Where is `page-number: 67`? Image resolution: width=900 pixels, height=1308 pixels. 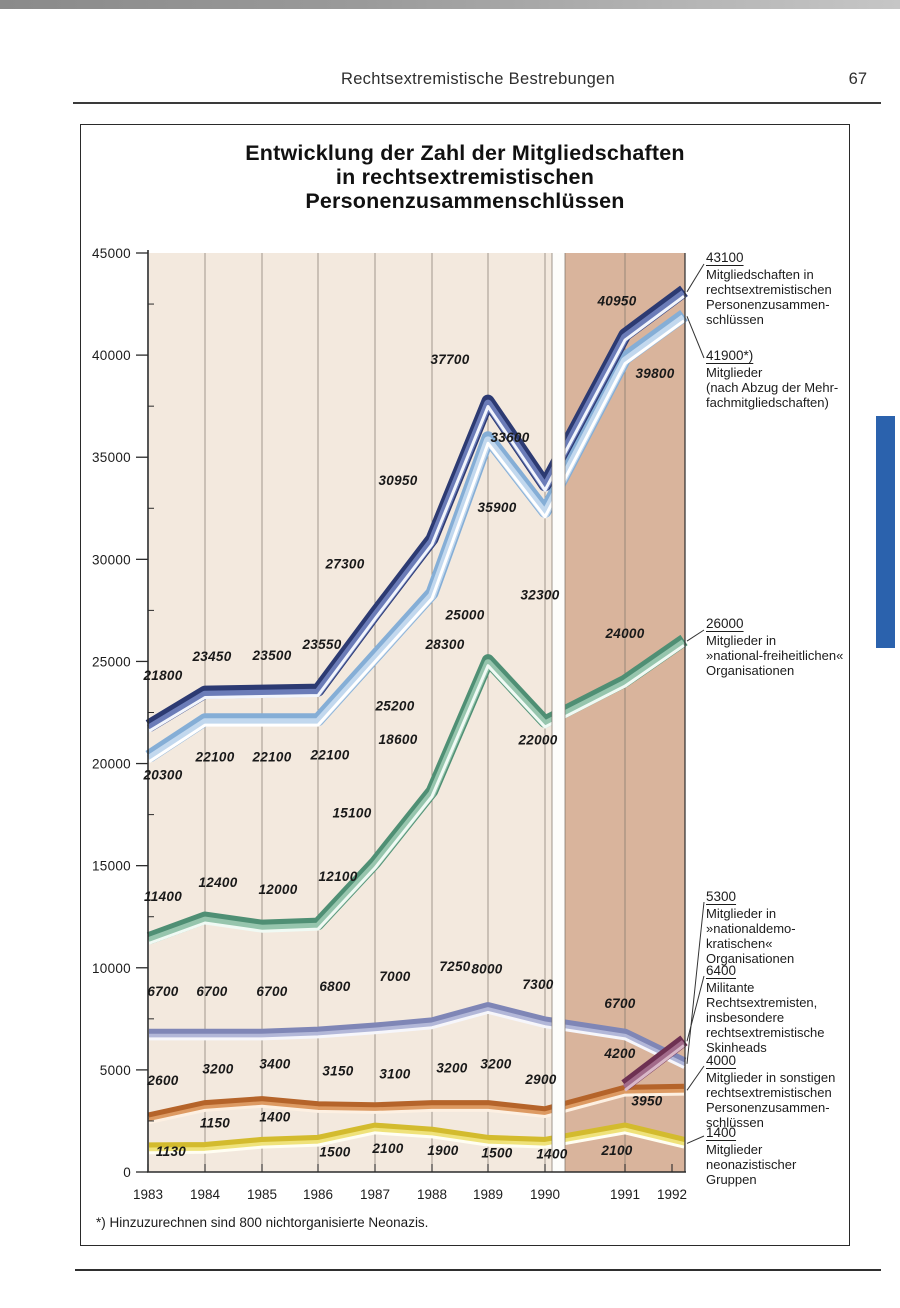
page-number: 67 is located at coordinates (857, 79).